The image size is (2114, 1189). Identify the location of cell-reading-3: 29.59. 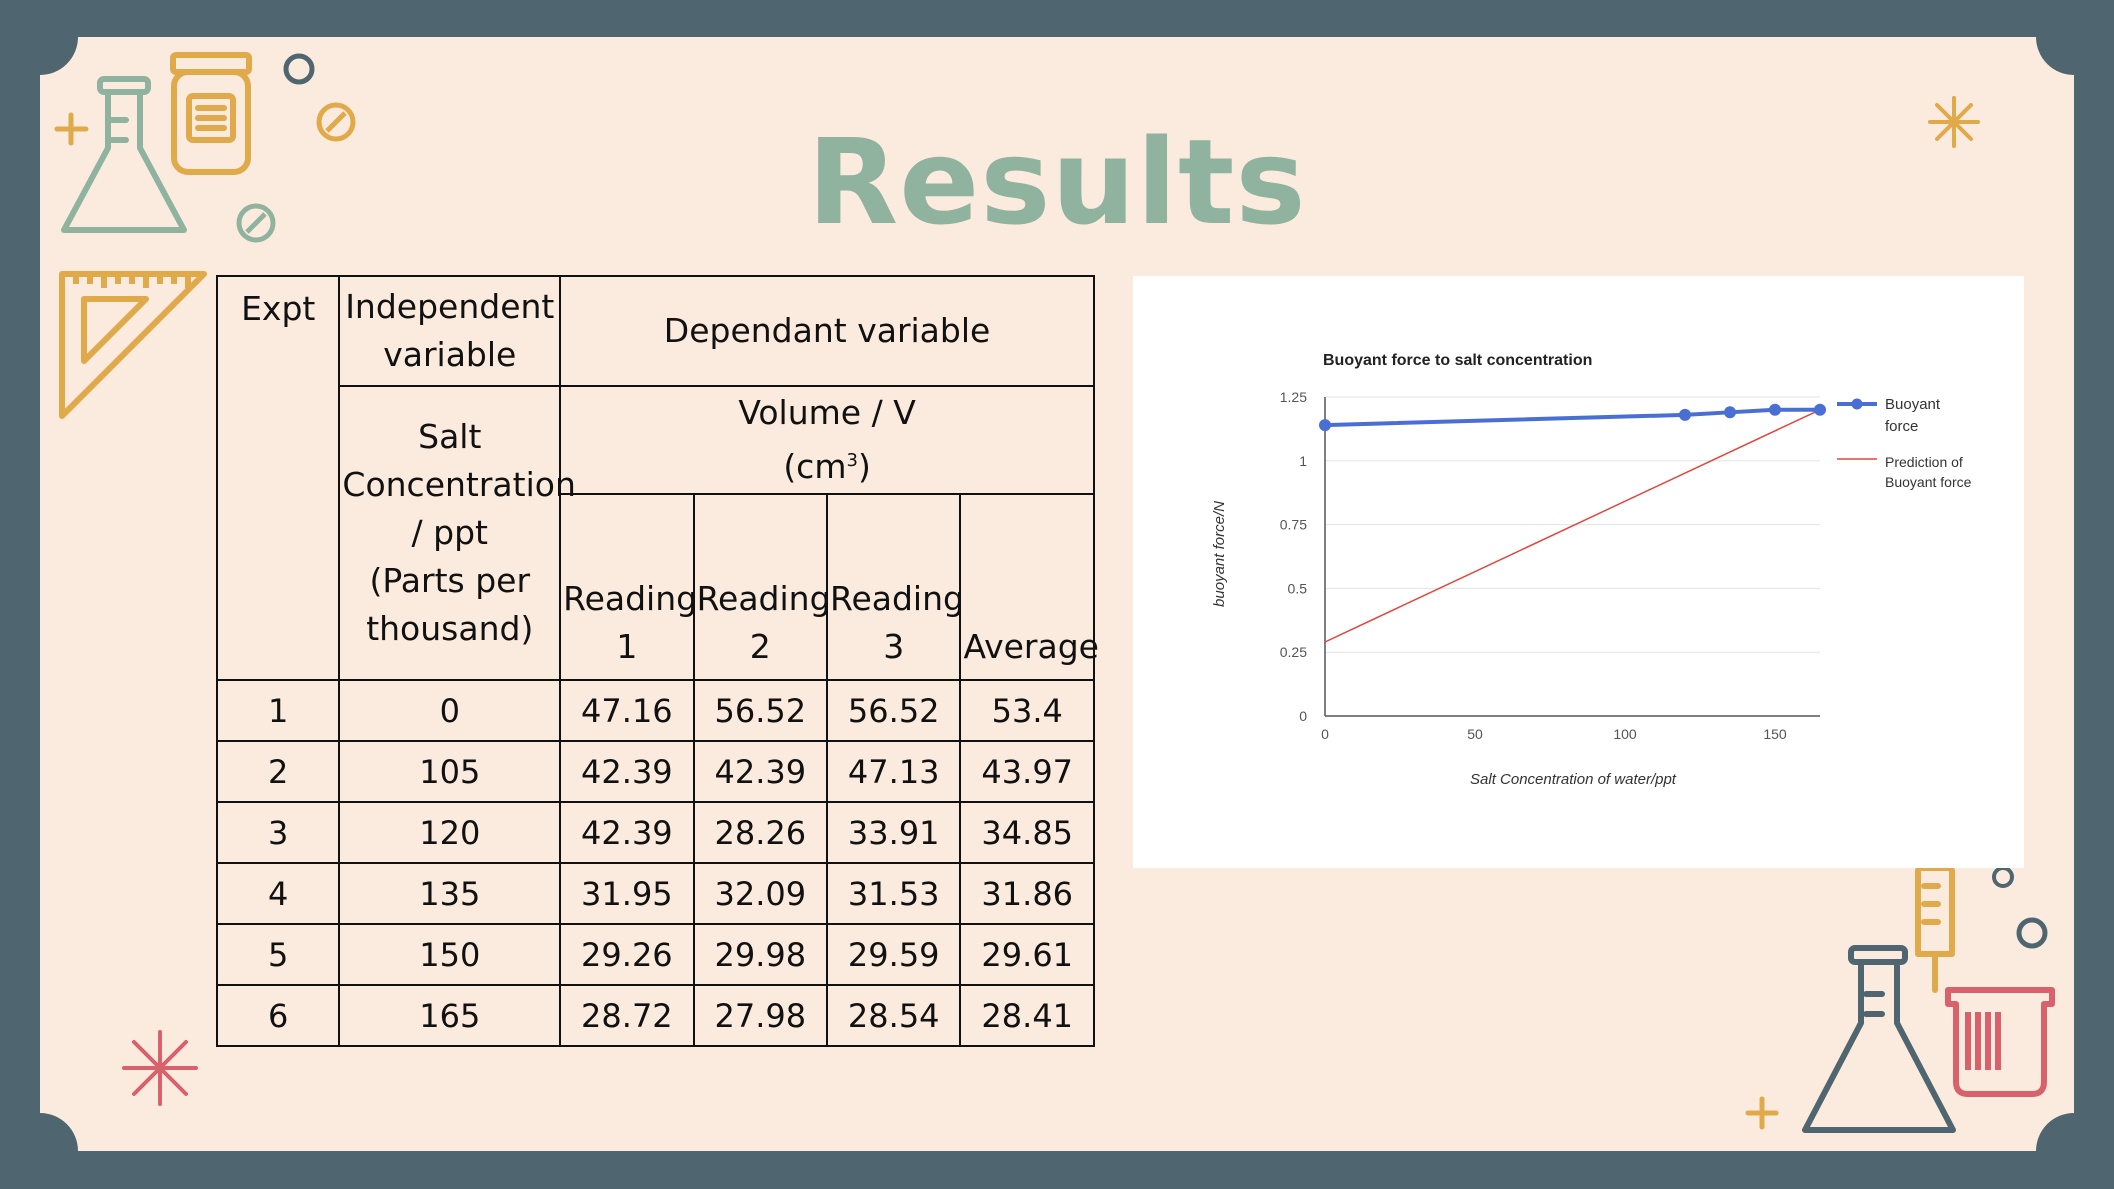
(894, 954).